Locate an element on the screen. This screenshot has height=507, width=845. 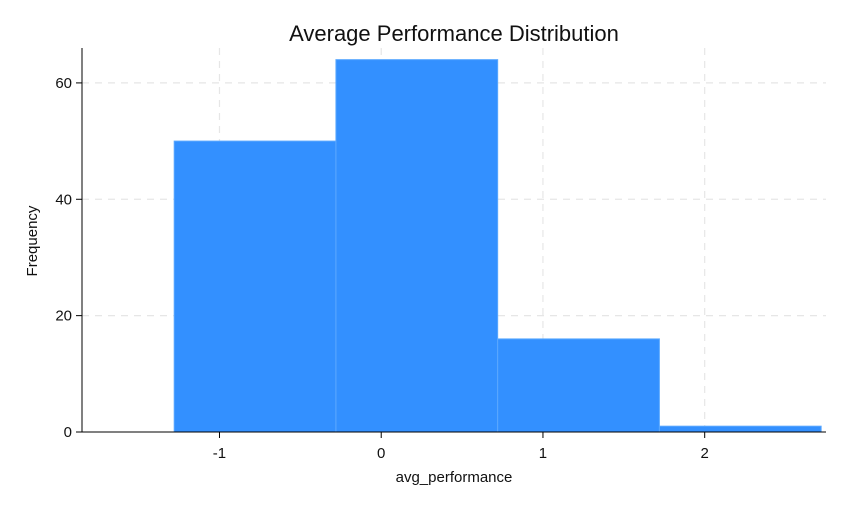
y-tick-label: 40 is located at coordinates (63, 199).